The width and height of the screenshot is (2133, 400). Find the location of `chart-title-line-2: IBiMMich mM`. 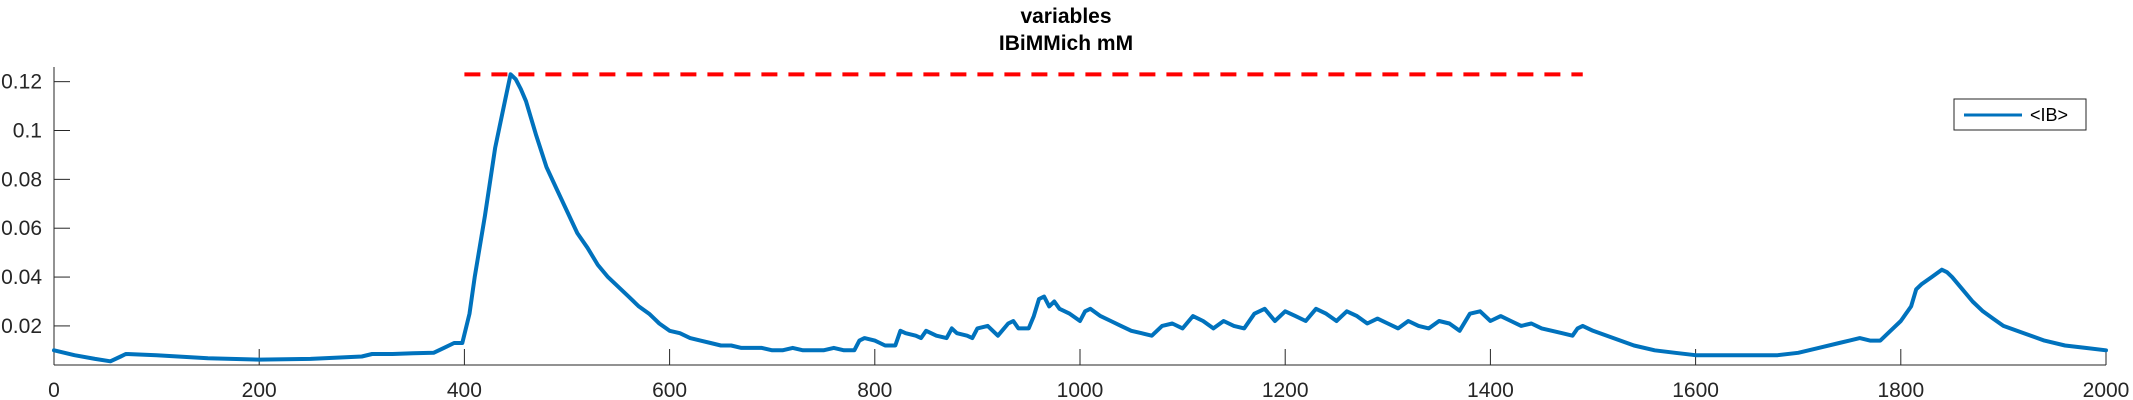

chart-title-line-2: IBiMMich mM is located at coordinates (1066, 43).